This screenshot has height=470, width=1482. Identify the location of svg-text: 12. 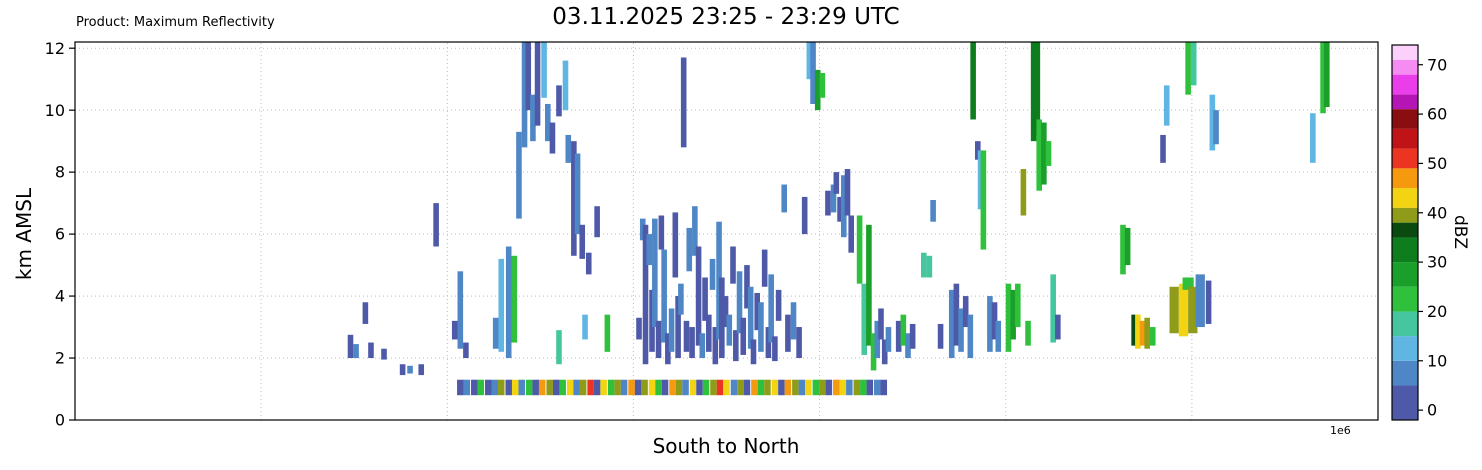
(55, 48).